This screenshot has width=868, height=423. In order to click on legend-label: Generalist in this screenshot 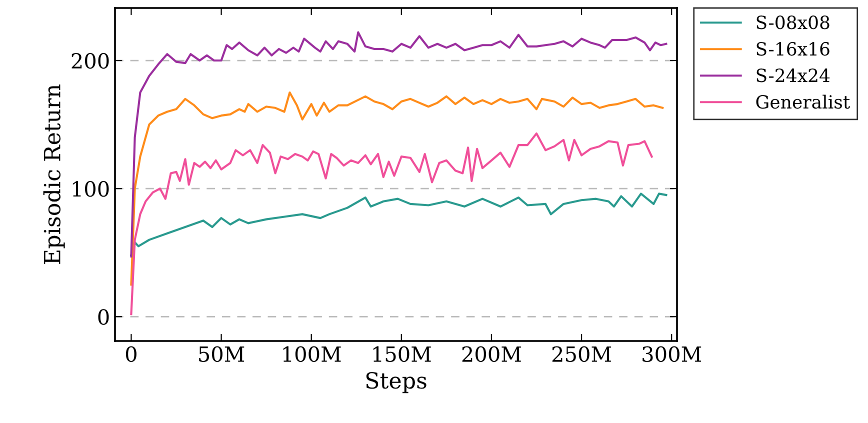, I will do `click(803, 101)`.